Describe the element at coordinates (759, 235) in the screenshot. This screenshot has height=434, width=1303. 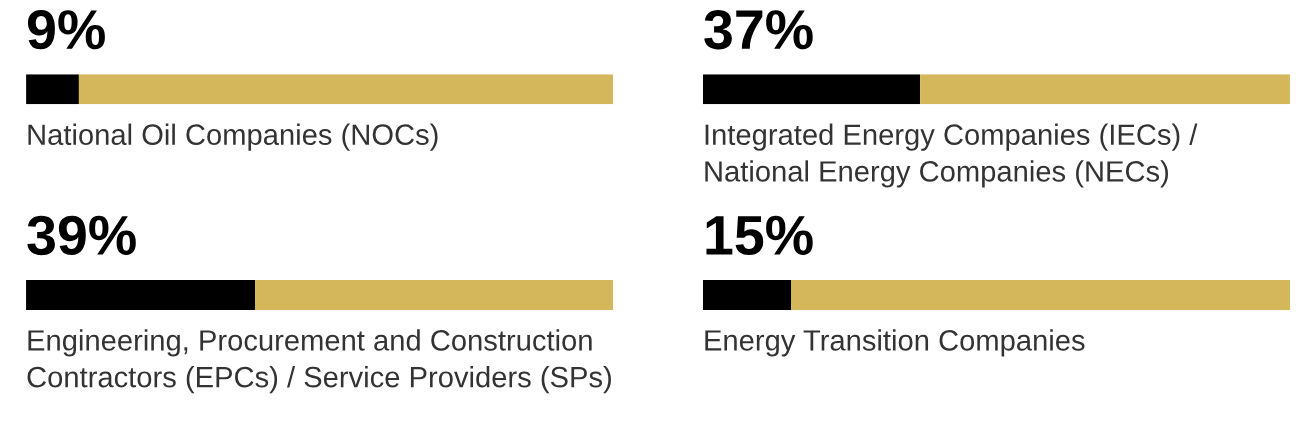
I see `data-label: 15%` at that location.